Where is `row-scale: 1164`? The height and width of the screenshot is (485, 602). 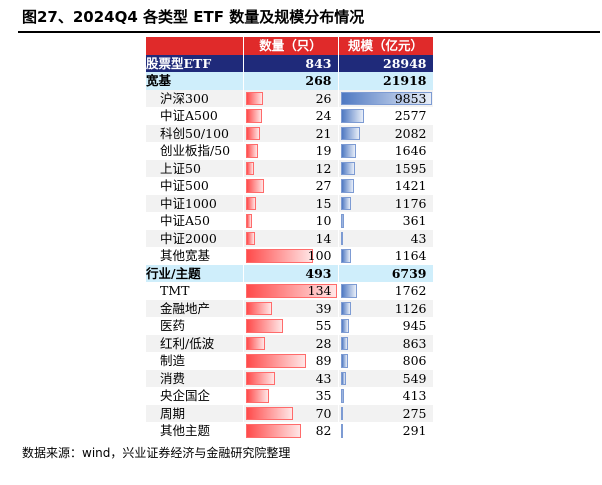 row-scale: 1164 is located at coordinates (410, 256).